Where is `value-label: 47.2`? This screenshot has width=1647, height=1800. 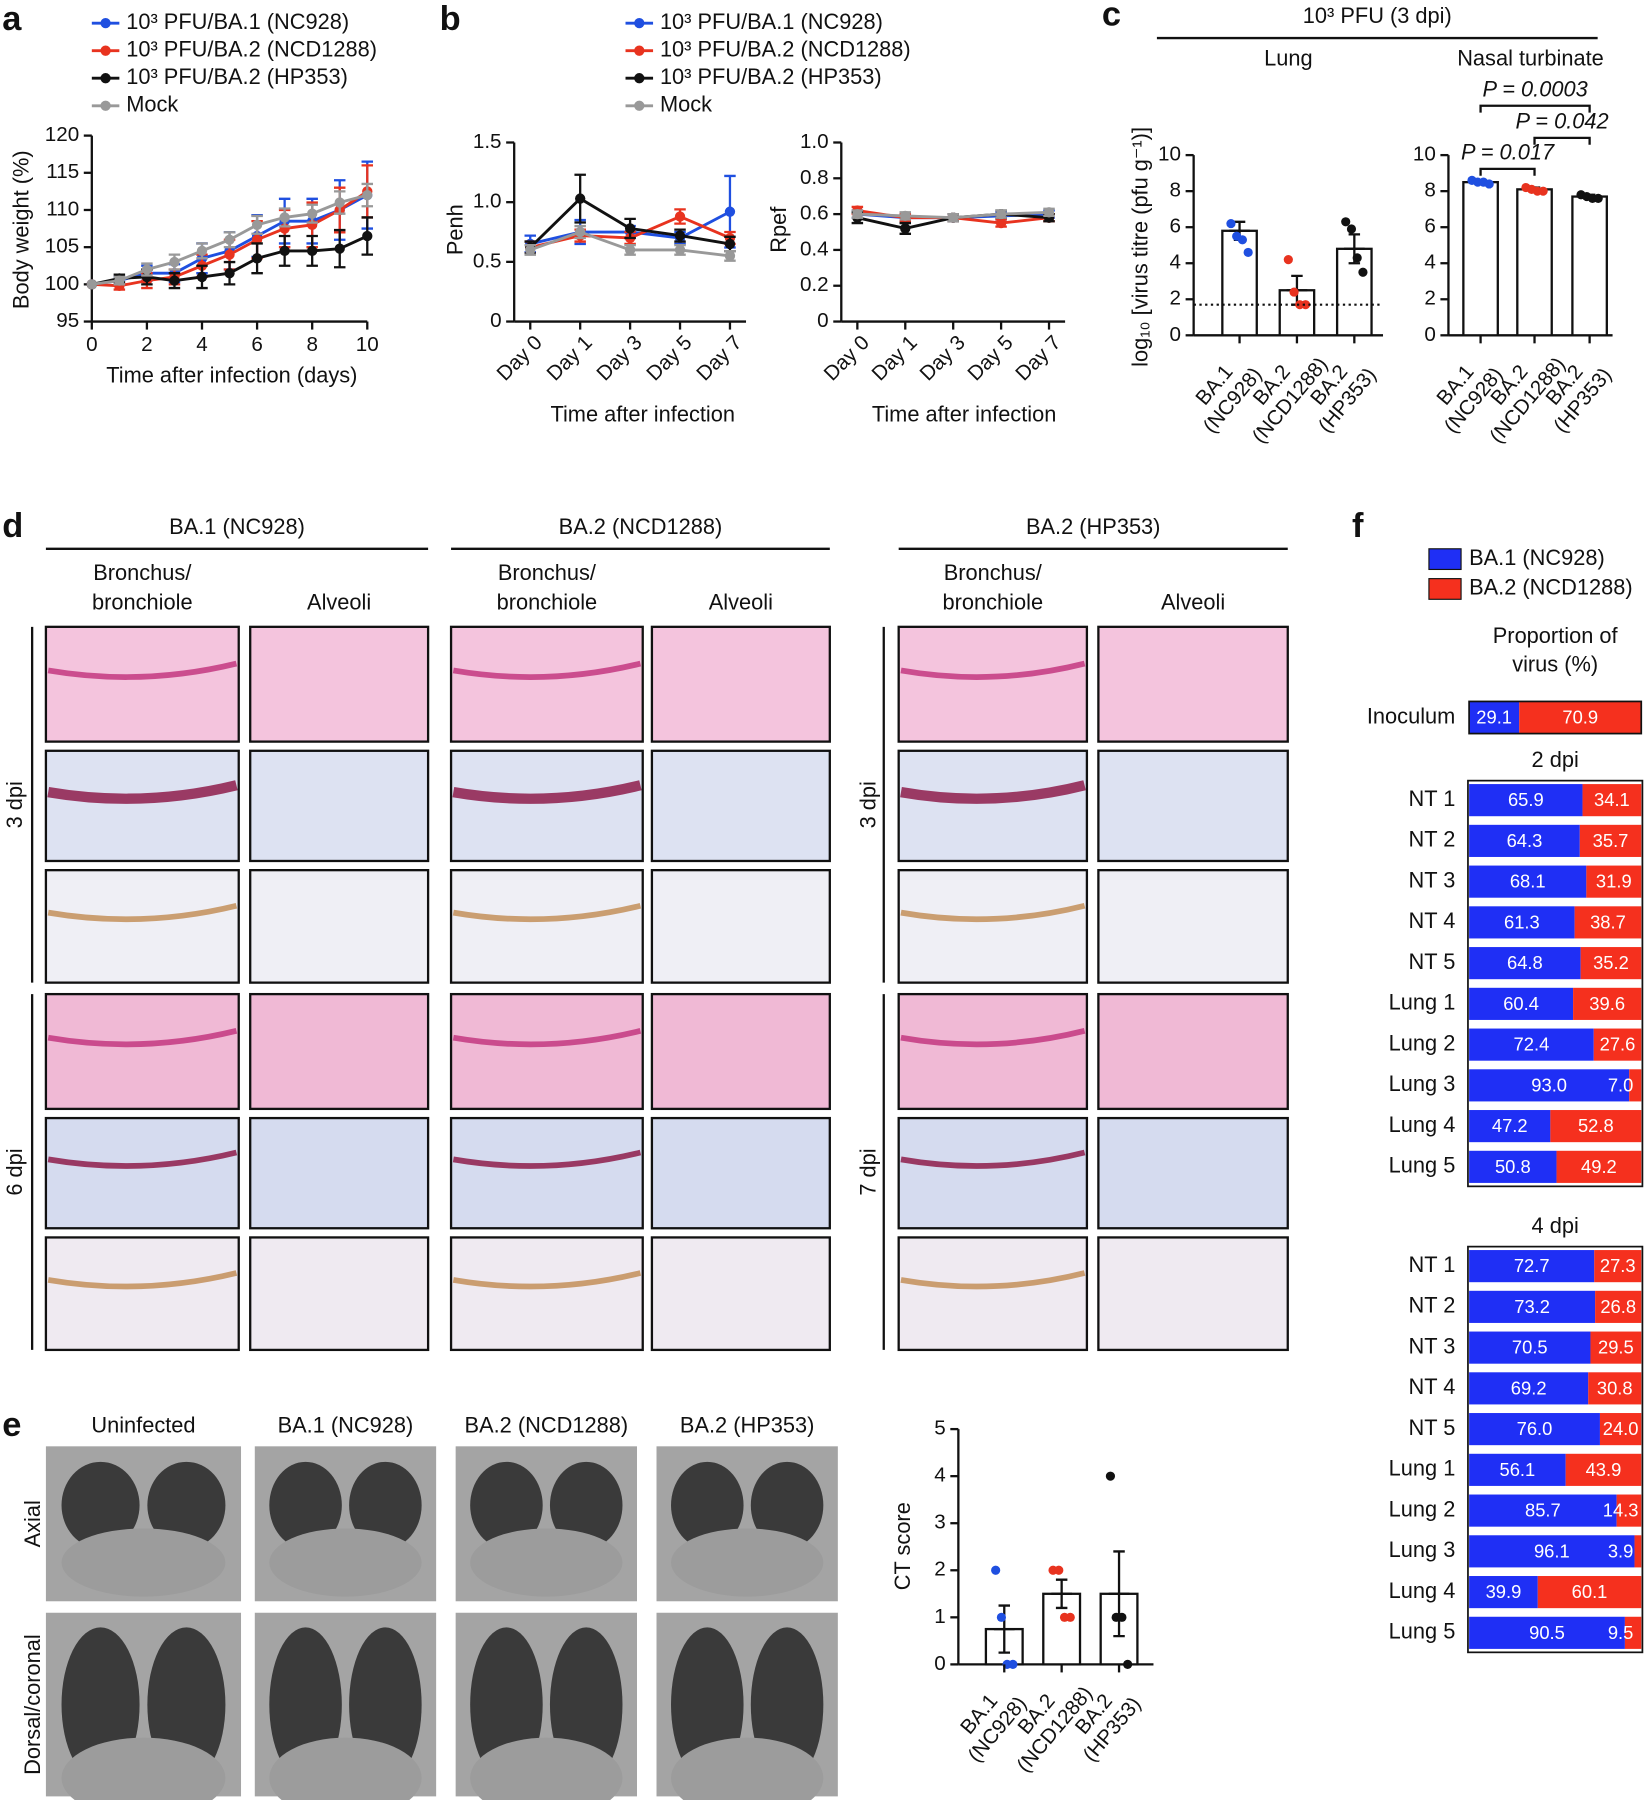 value-label: 47.2 is located at coordinates (1510, 1125).